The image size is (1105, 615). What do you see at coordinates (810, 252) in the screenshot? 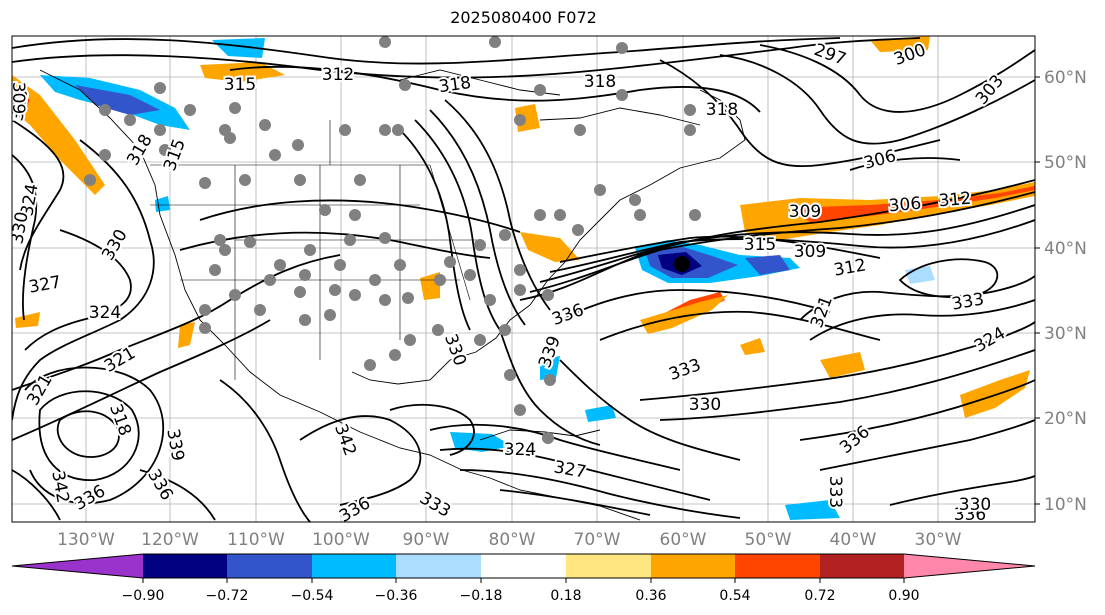
I see `contour-label: 309` at bounding box center [810, 252].